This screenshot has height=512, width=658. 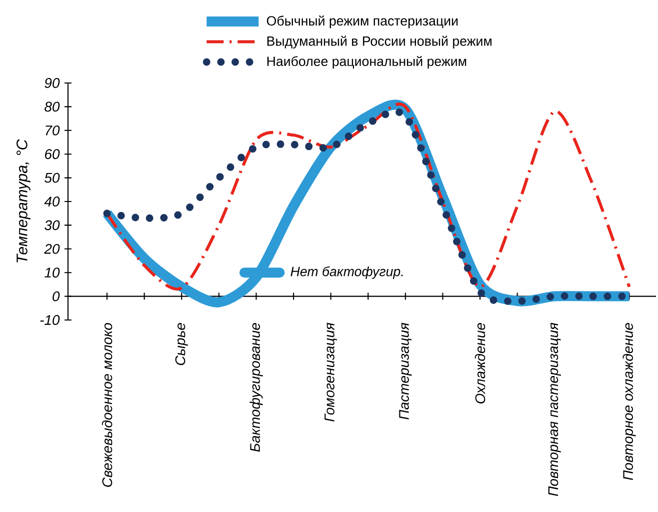 I want to click on y-tick-label: 90, so click(x=52, y=83).